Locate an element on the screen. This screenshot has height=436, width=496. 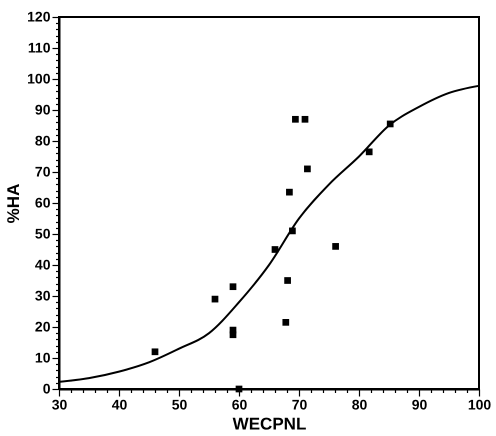
x-axis-title: WECPNL is located at coordinates (269, 424).